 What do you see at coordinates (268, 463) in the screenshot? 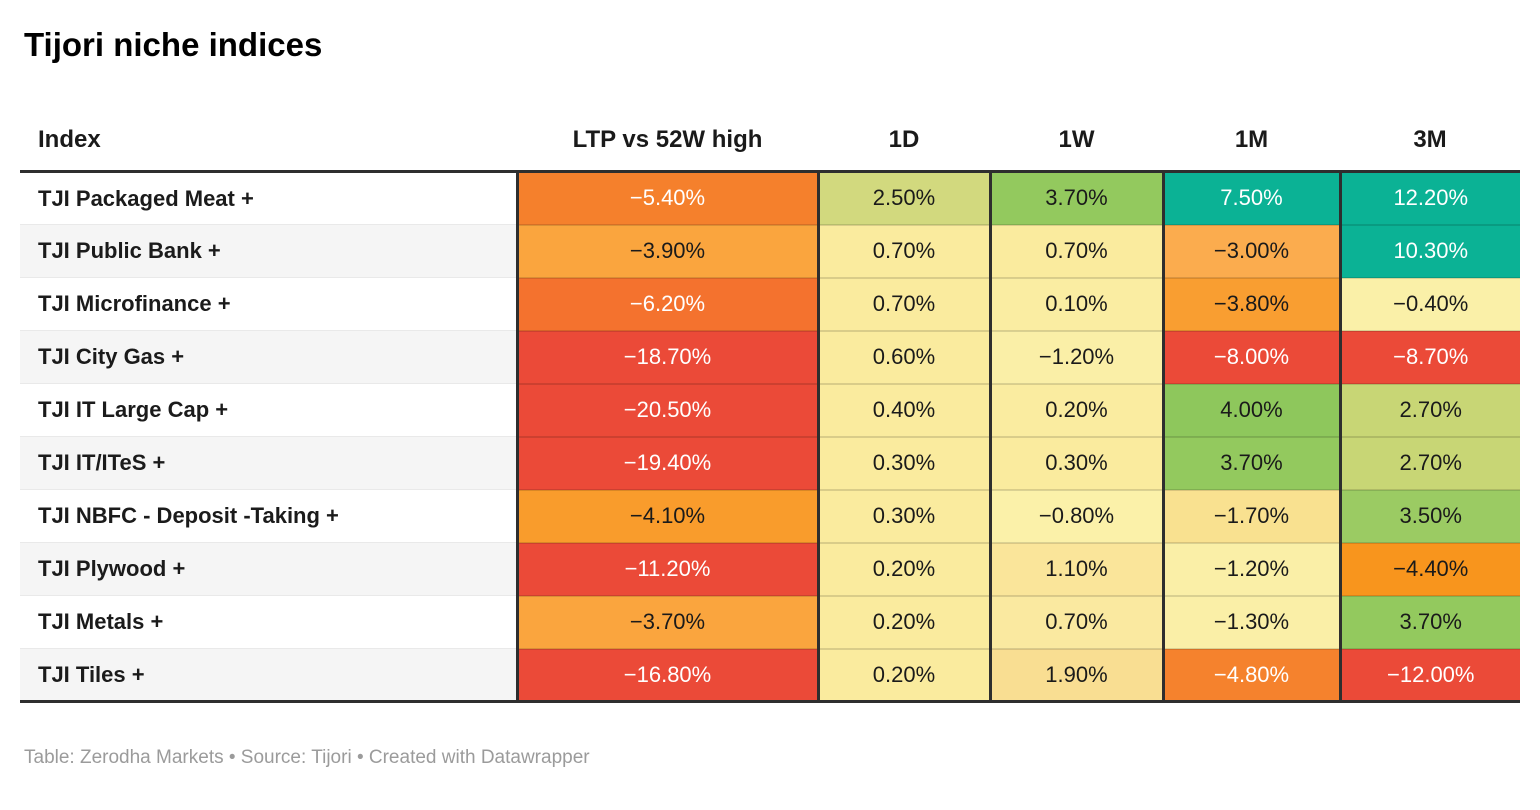
I see `index-name: TJI IT/ITeS +` at bounding box center [268, 463].